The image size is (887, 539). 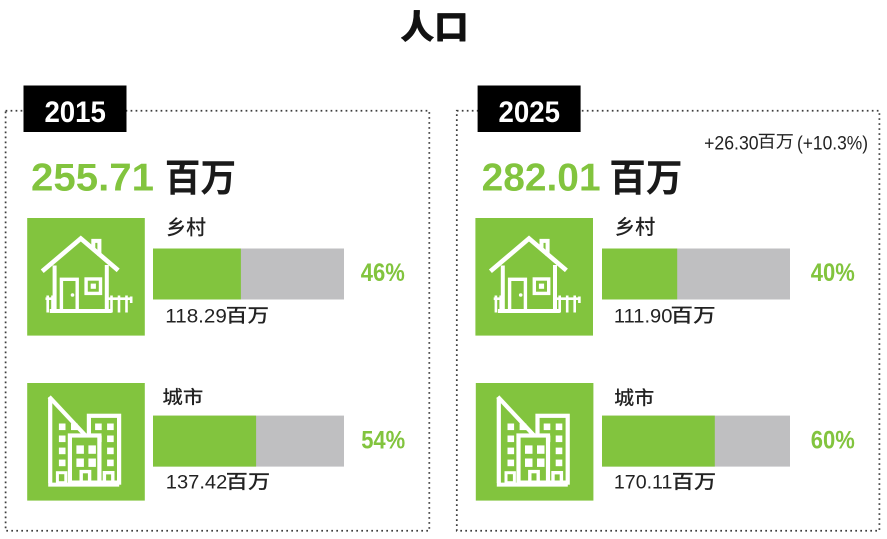 What do you see at coordinates (196, 316) in the screenshot?
I see `svg-text: 118.29` at bounding box center [196, 316].